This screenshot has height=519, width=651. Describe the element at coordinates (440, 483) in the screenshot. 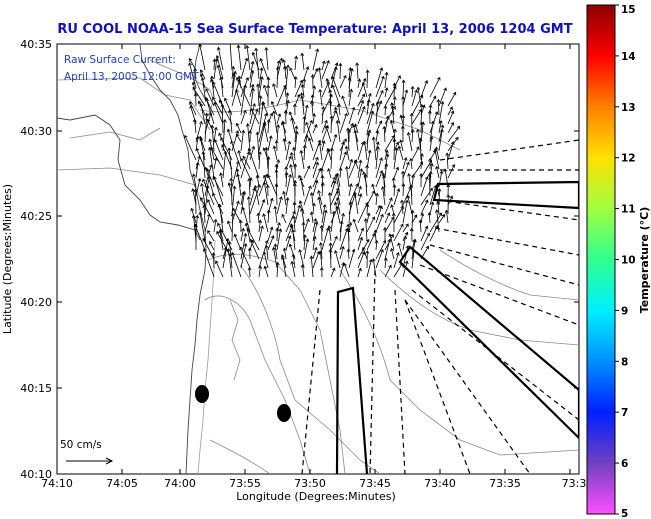

I see `x-tick-label: 73:40` at that location.